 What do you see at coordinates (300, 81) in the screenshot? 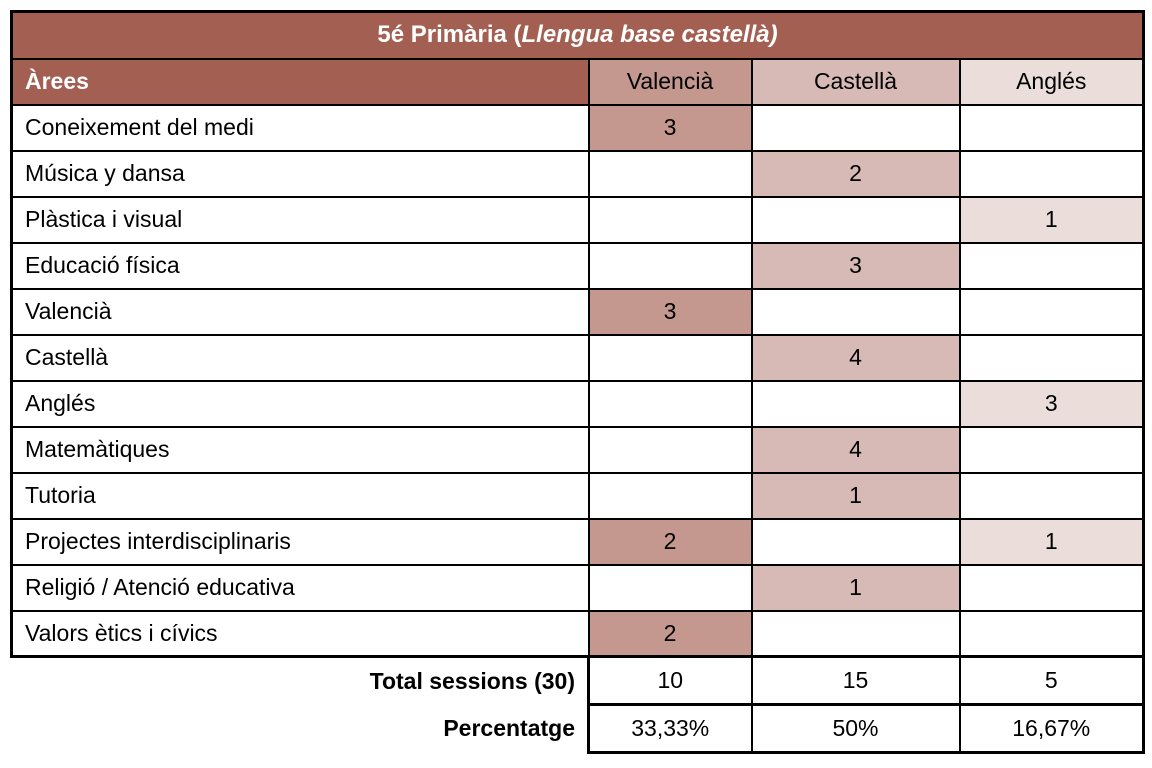
I see `column-header-arees: Àrees` at bounding box center [300, 81].